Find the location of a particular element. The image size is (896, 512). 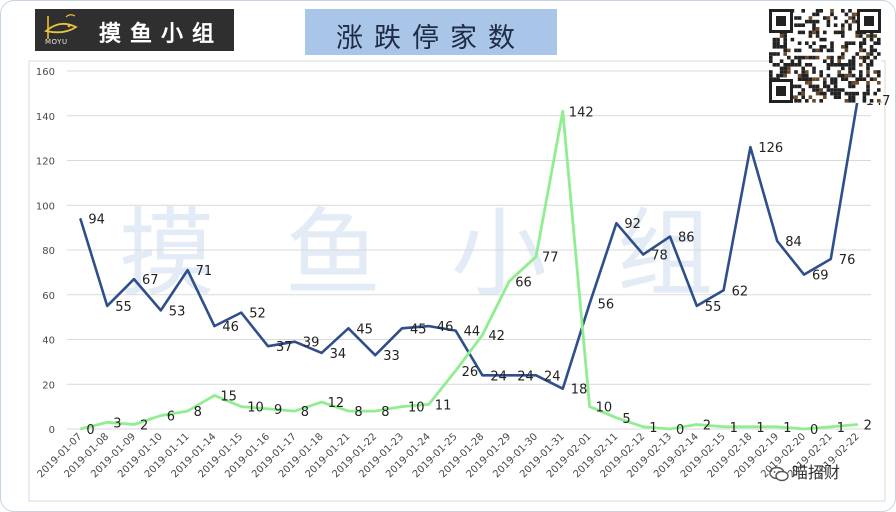

data-label: 142 is located at coordinates (581, 112).